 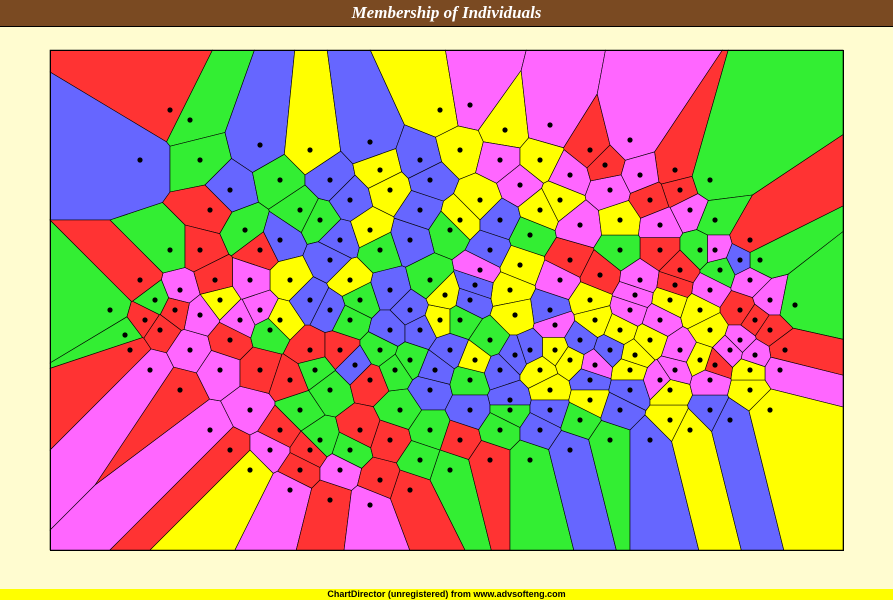 What do you see at coordinates (446, 12) in the screenshot?
I see `chart-title: Membership of Individuals` at bounding box center [446, 12].